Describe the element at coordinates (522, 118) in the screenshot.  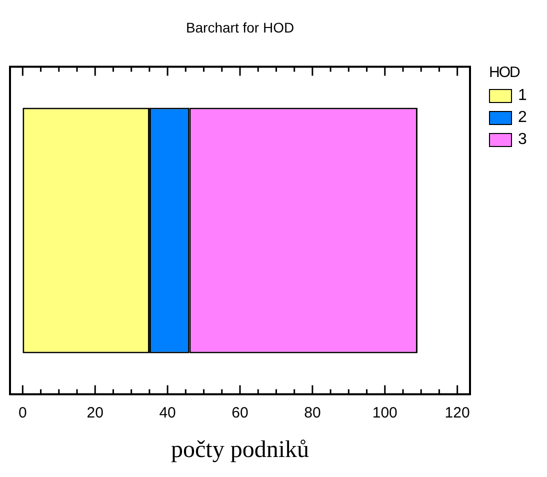
I see `legend-label: 2` at that location.